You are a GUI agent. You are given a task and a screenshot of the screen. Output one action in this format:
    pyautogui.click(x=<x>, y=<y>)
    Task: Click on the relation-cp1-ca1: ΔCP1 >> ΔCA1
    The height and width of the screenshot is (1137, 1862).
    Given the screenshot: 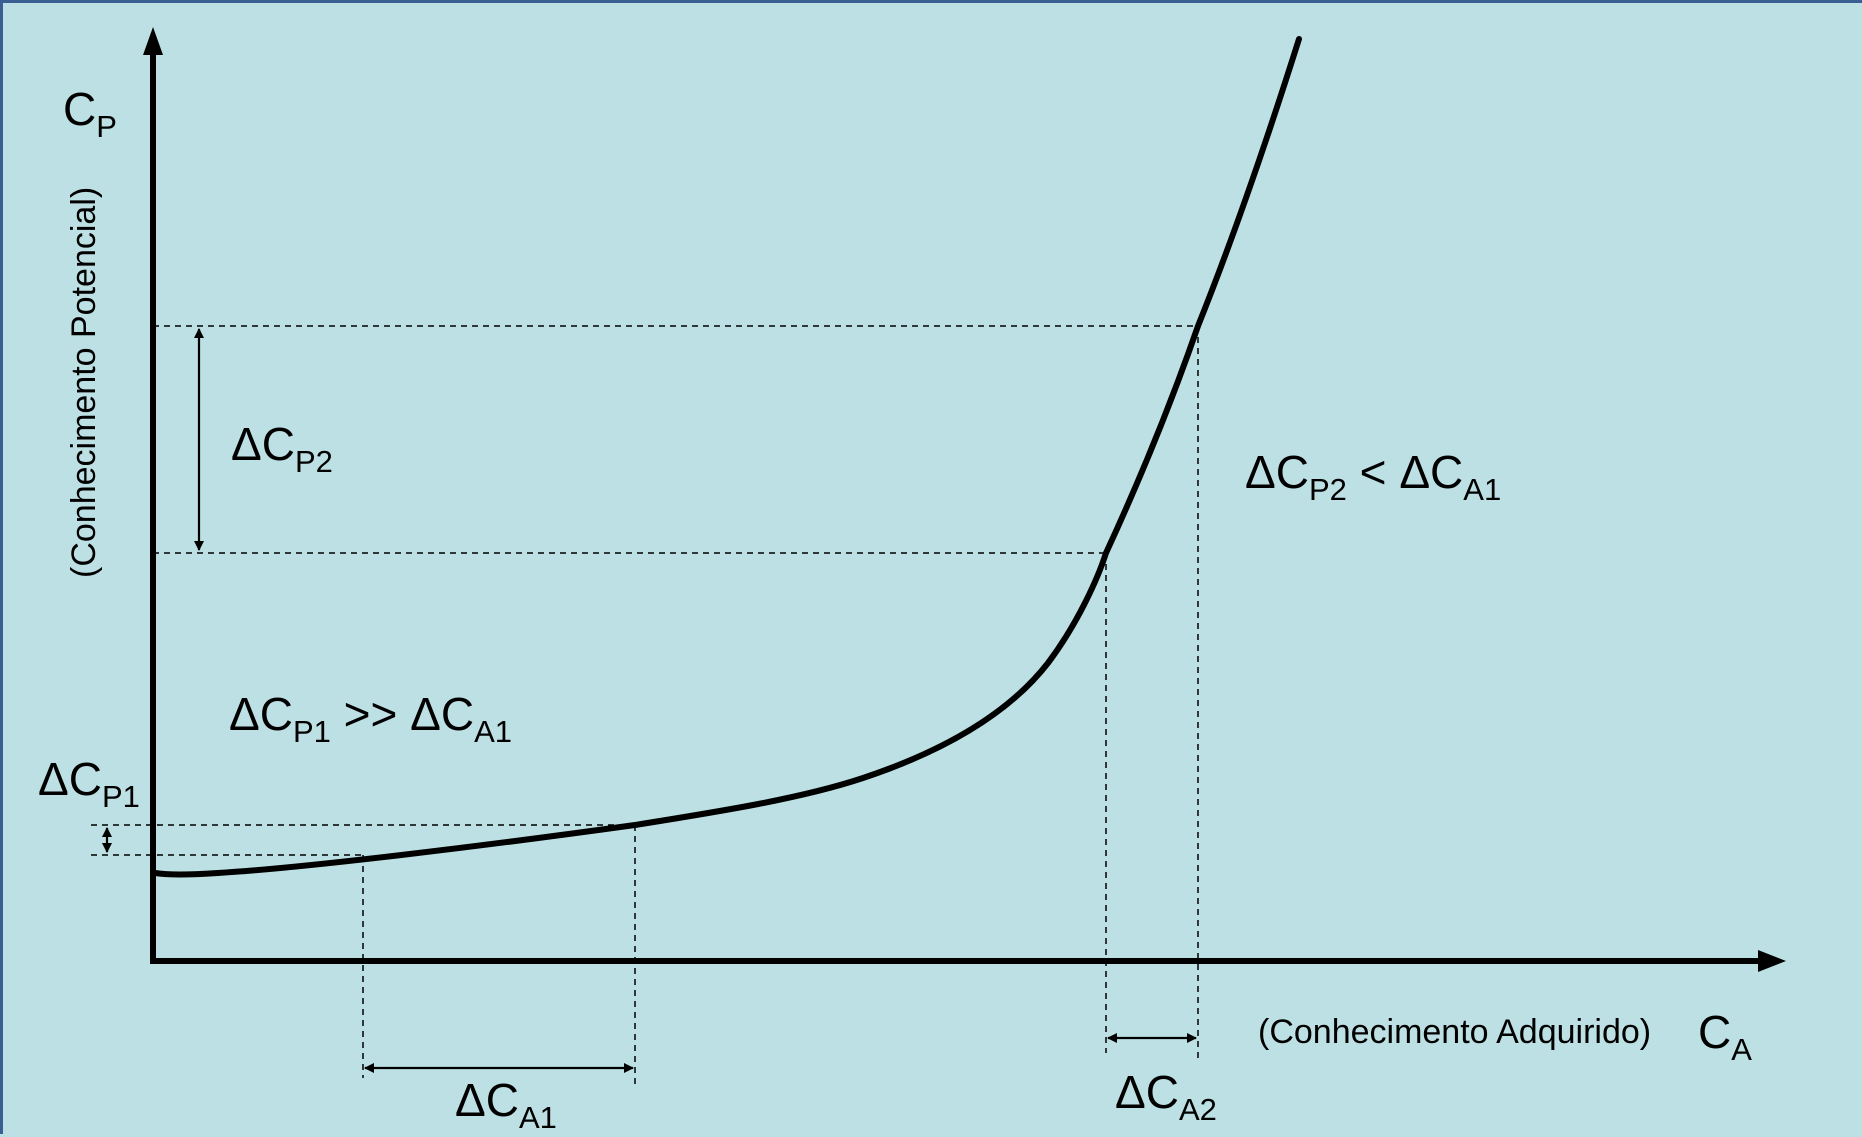 What is the action you would take?
    pyautogui.click(x=370, y=718)
    